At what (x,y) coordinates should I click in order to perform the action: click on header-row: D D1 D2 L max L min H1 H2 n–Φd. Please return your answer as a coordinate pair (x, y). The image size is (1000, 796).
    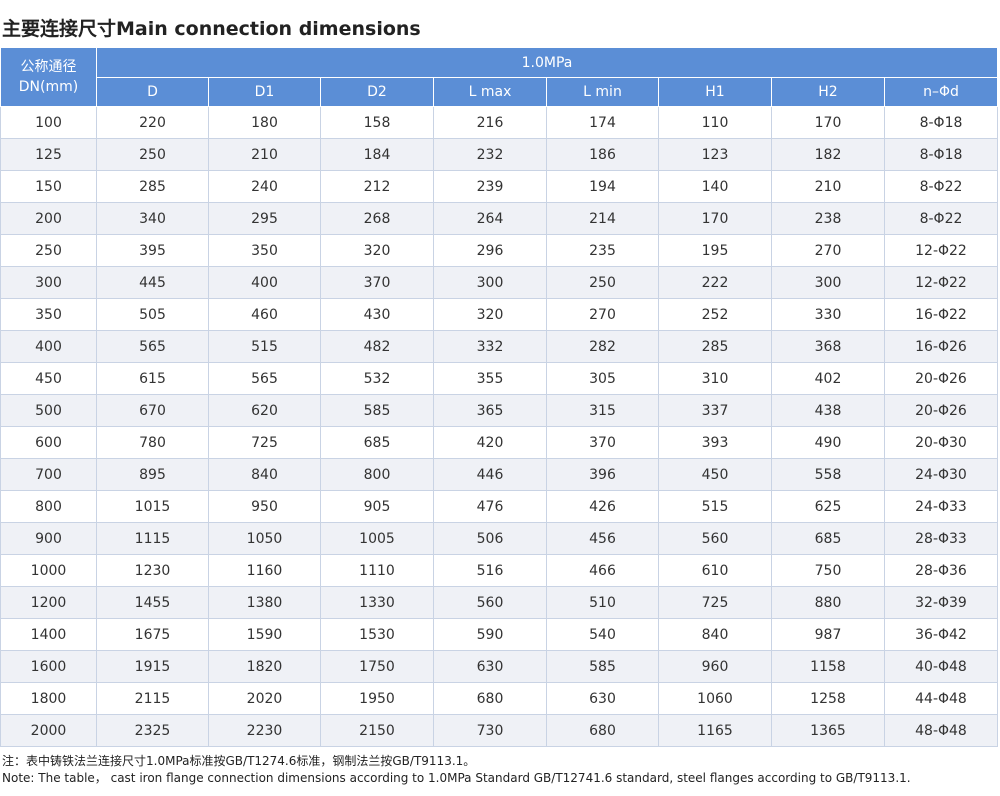
    Looking at the image, I should click on (499, 92).